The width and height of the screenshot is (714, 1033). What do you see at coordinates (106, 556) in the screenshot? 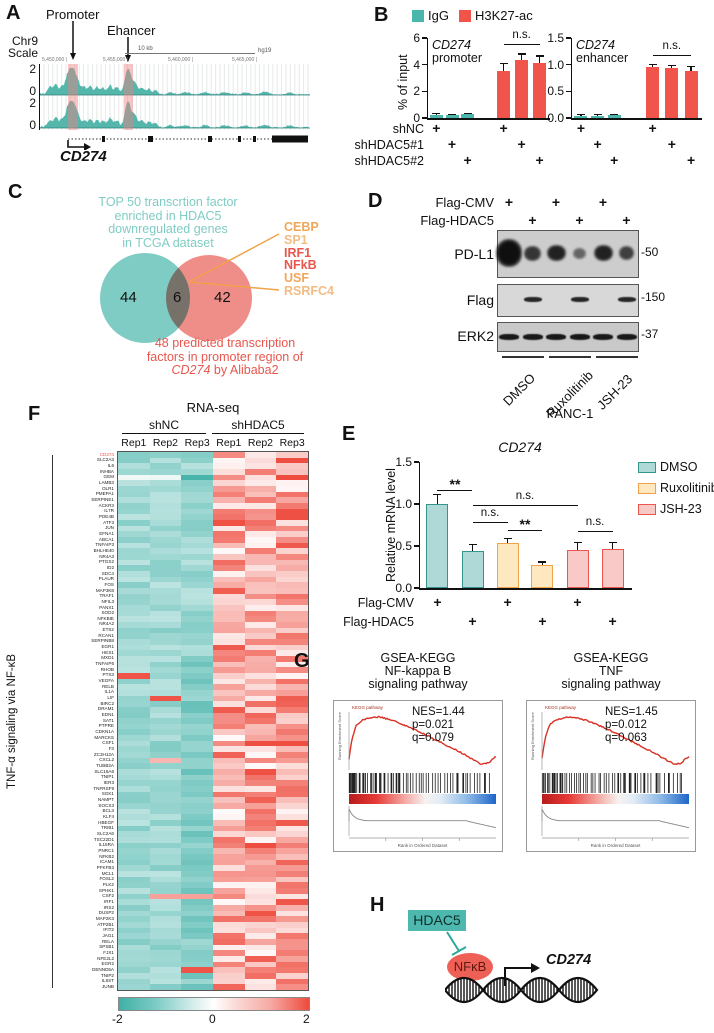
I see `gene-label: NR4A3` at bounding box center [106, 556].